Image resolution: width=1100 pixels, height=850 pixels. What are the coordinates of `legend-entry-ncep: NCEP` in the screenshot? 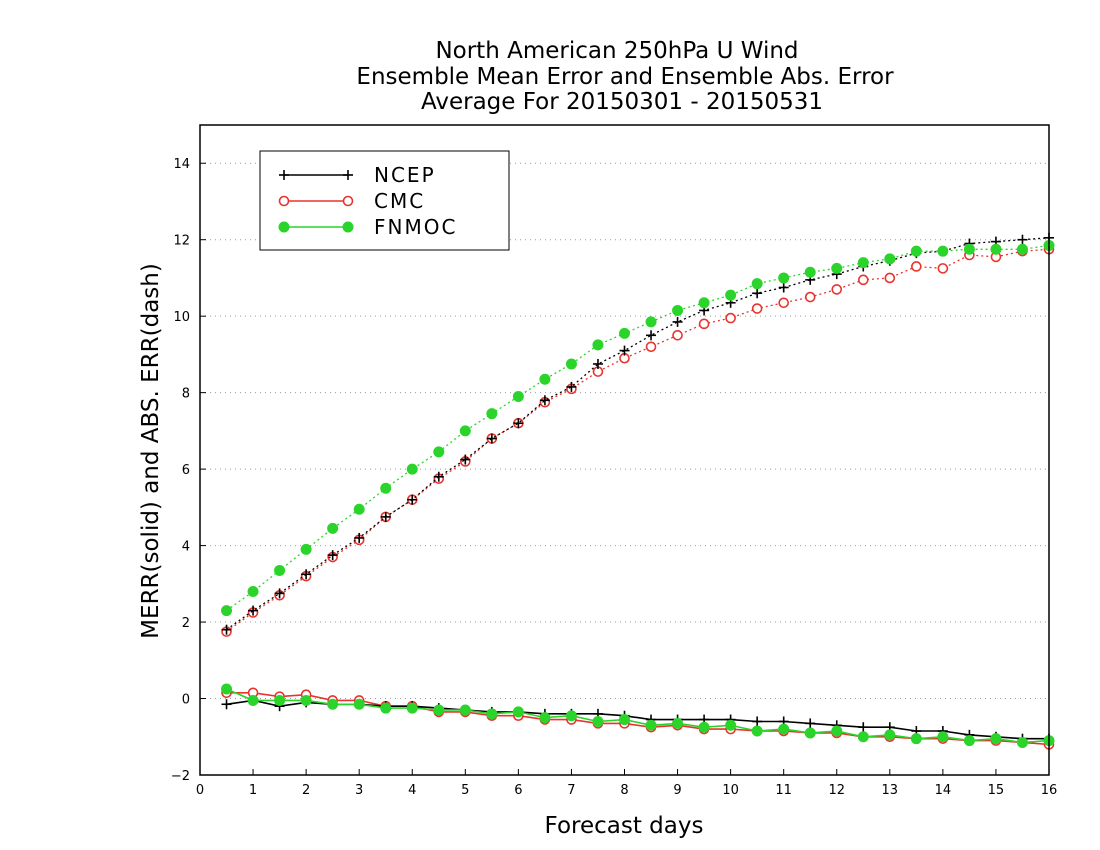 It's located at (356, 175).